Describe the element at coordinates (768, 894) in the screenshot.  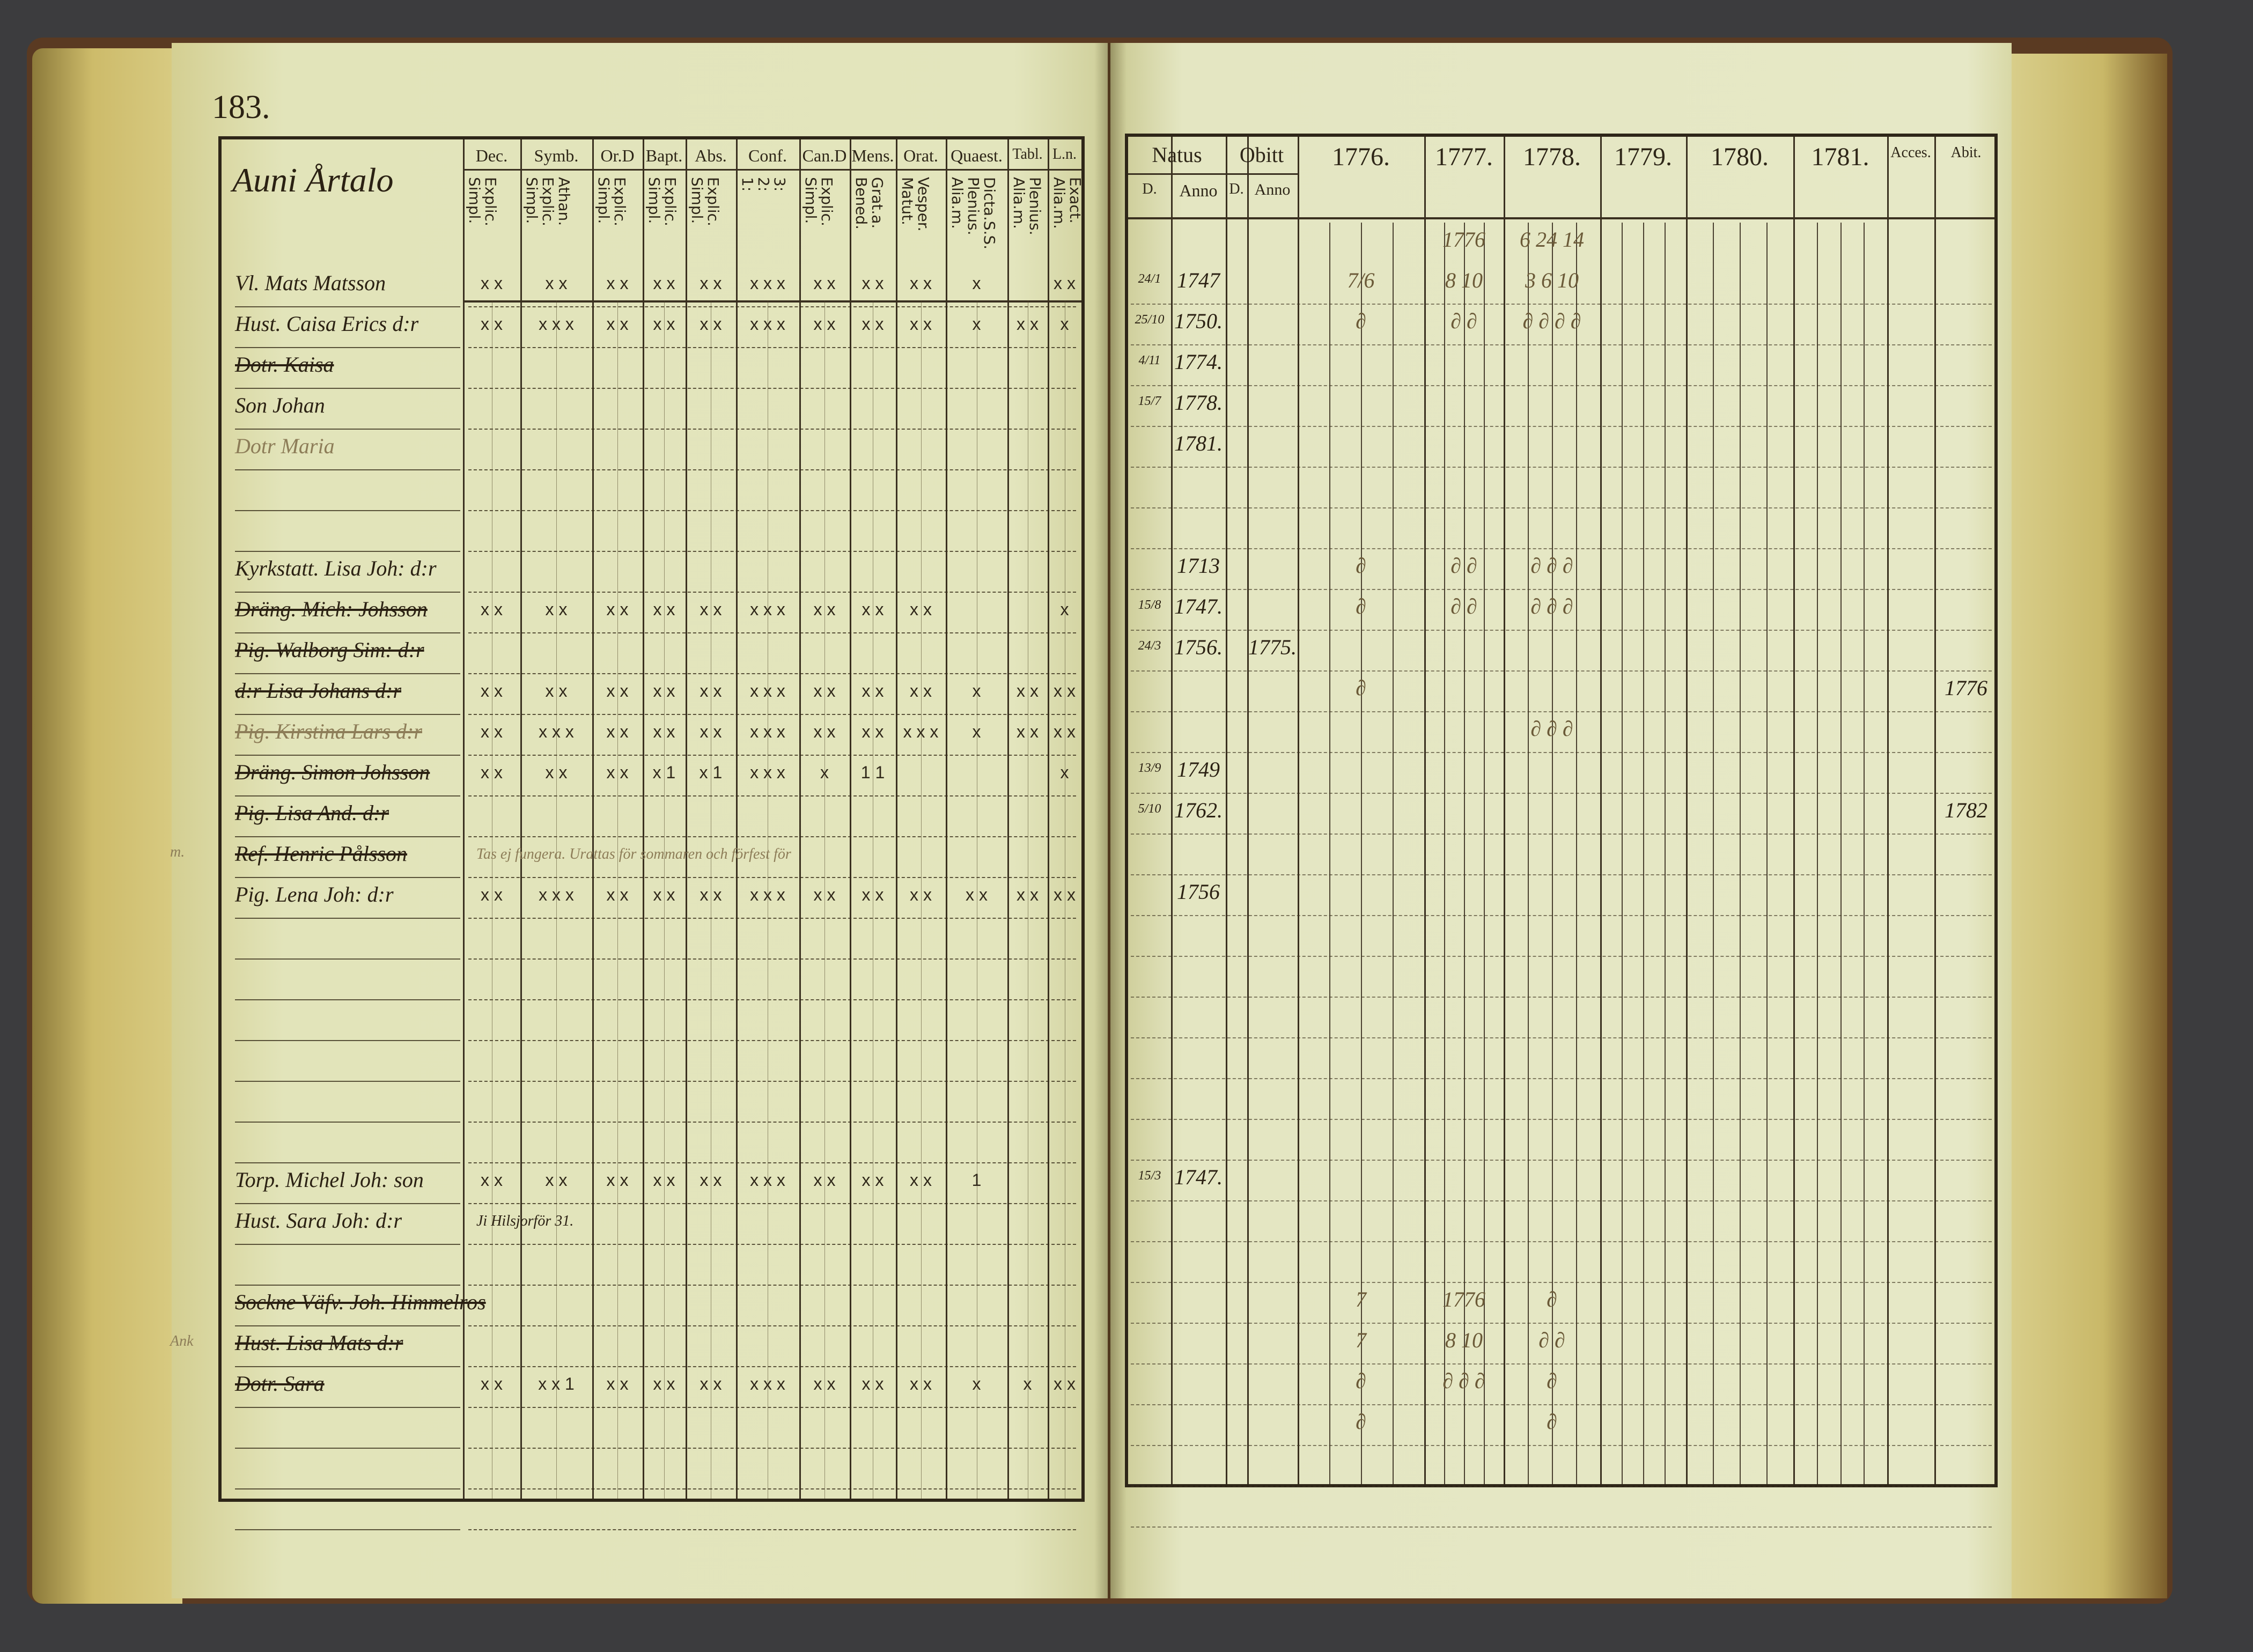
I see `knowledge-mark: x x x` at that location.